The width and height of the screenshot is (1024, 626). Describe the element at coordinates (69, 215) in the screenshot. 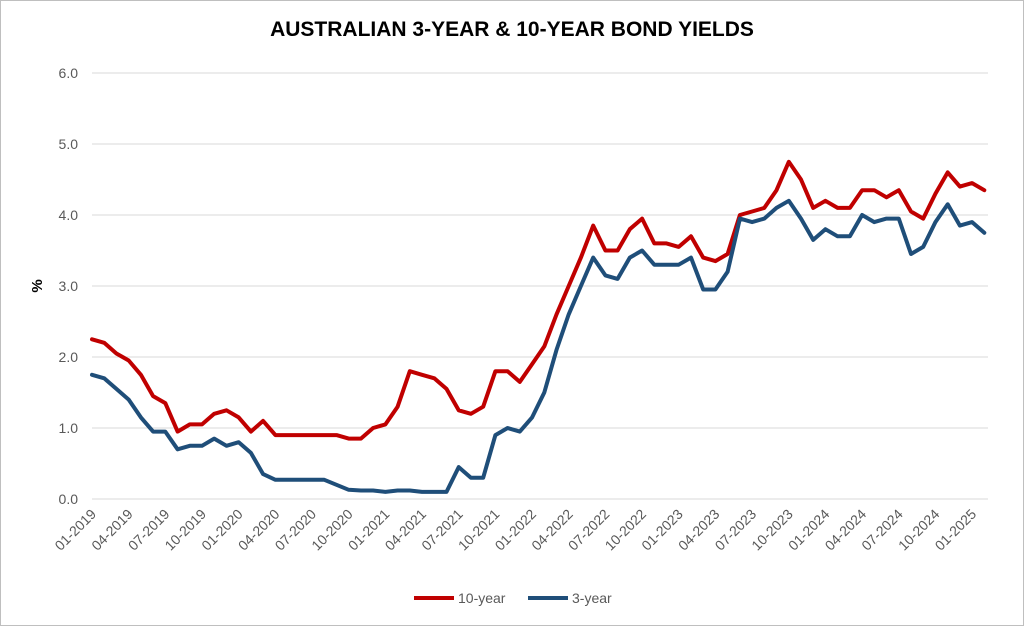

I see `y-tick-label: 4.0` at that location.